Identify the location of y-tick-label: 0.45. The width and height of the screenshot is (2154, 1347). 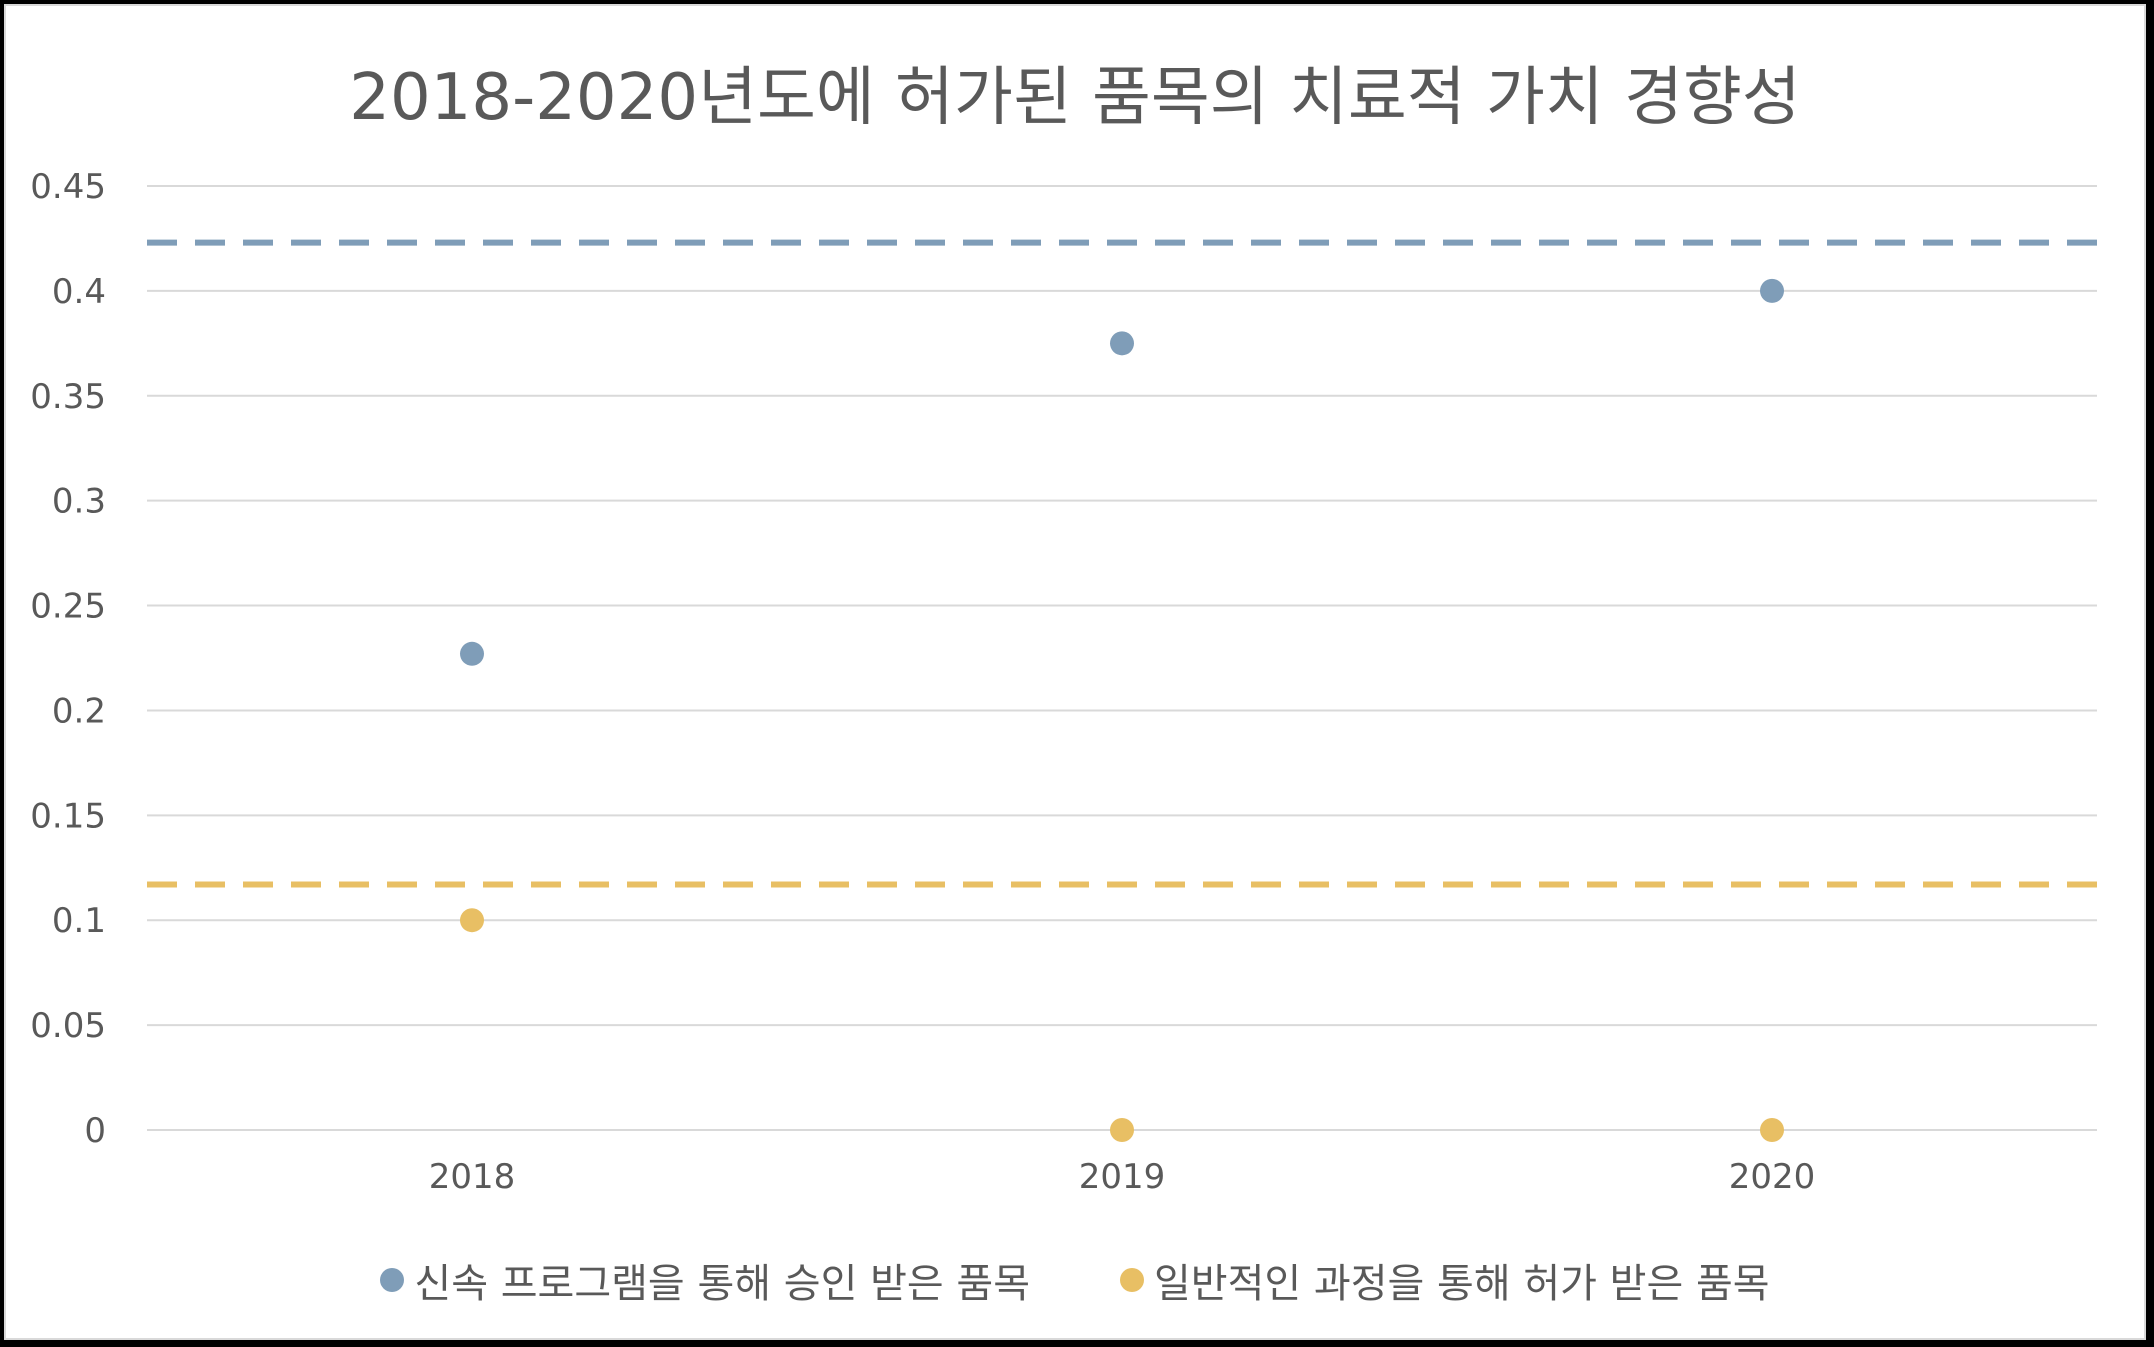
(68, 187).